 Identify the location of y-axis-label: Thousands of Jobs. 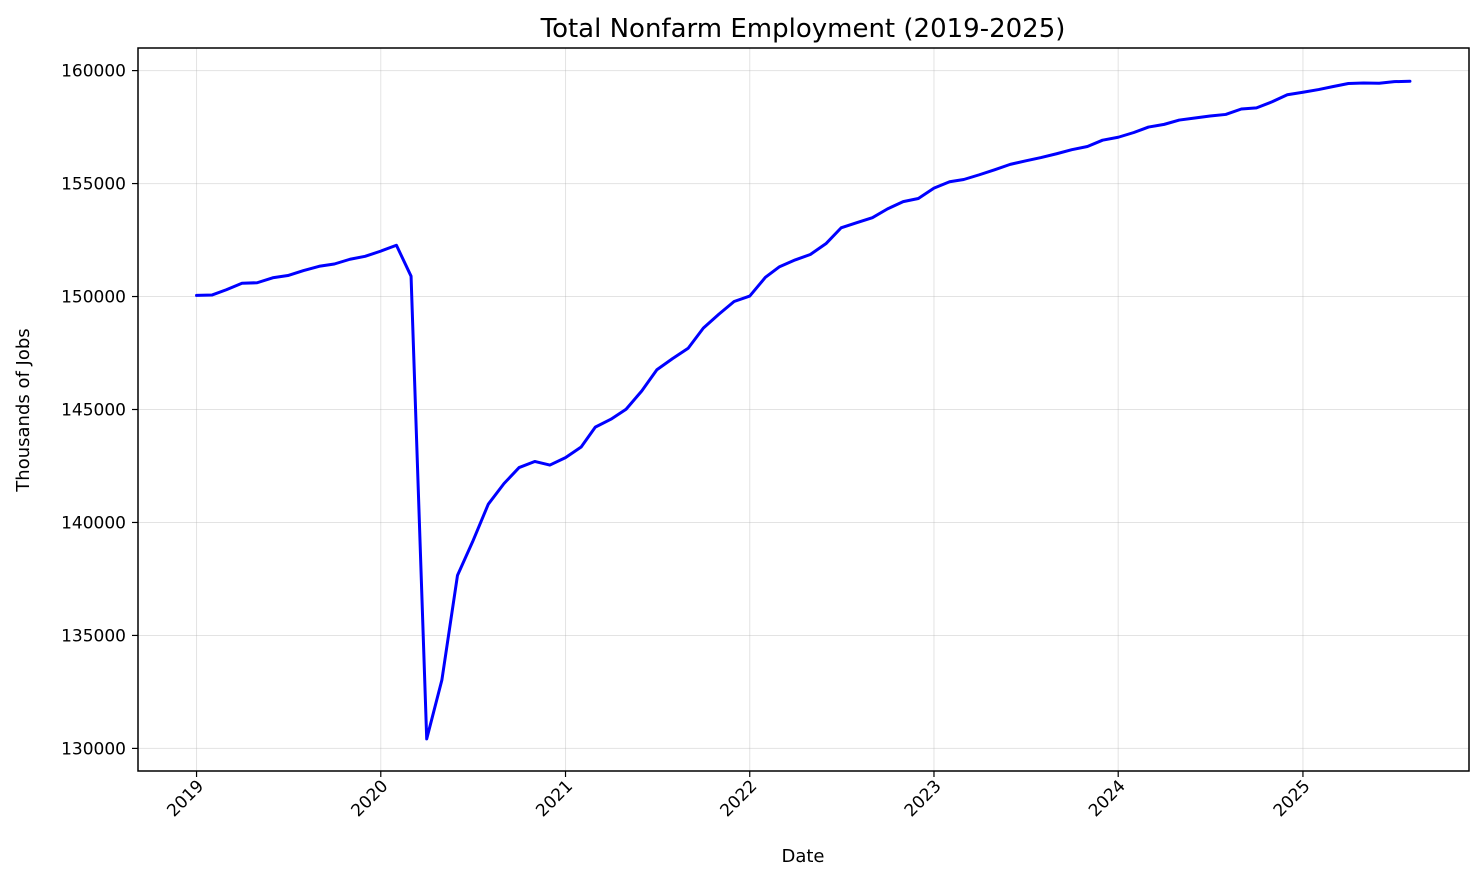
(23, 410).